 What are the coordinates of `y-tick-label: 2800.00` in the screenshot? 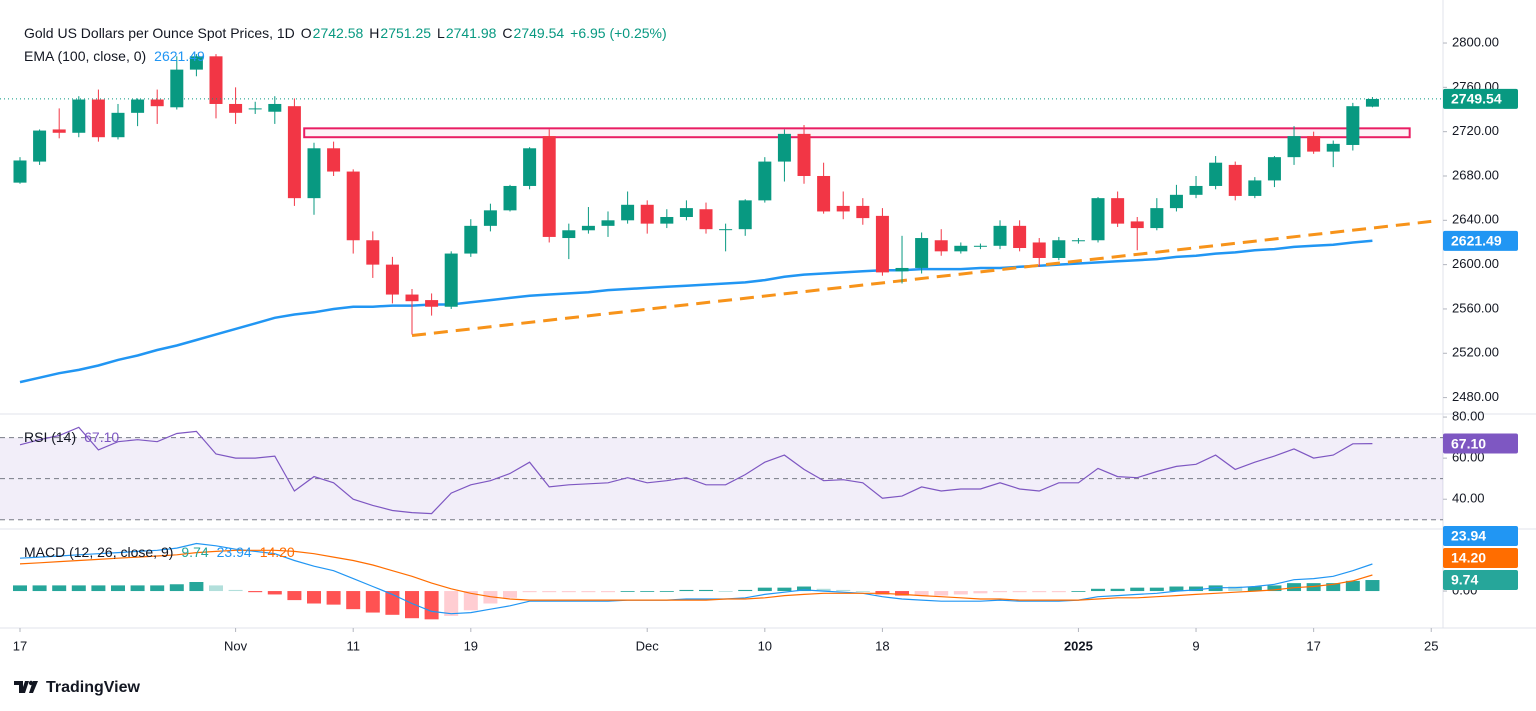 It's located at (1475, 41).